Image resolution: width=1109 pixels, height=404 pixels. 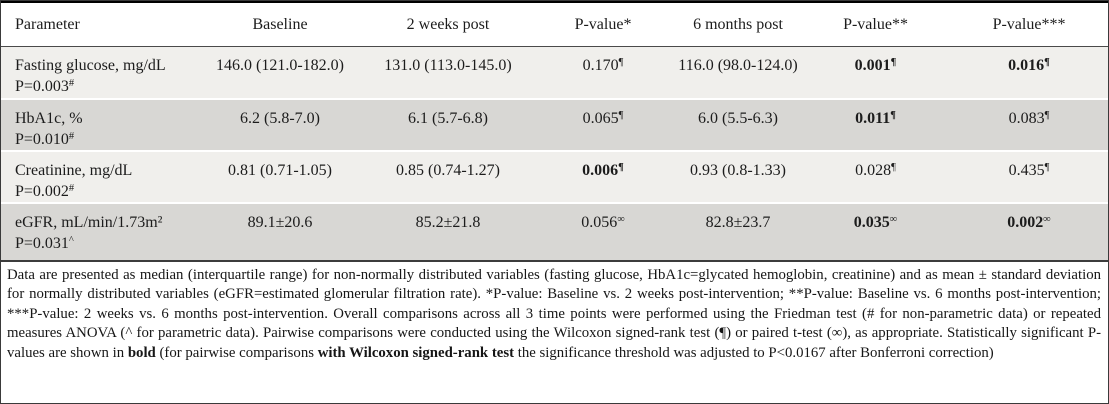 What do you see at coordinates (738, 24) in the screenshot?
I see `col-header-6-months-post: 6 months post` at bounding box center [738, 24].